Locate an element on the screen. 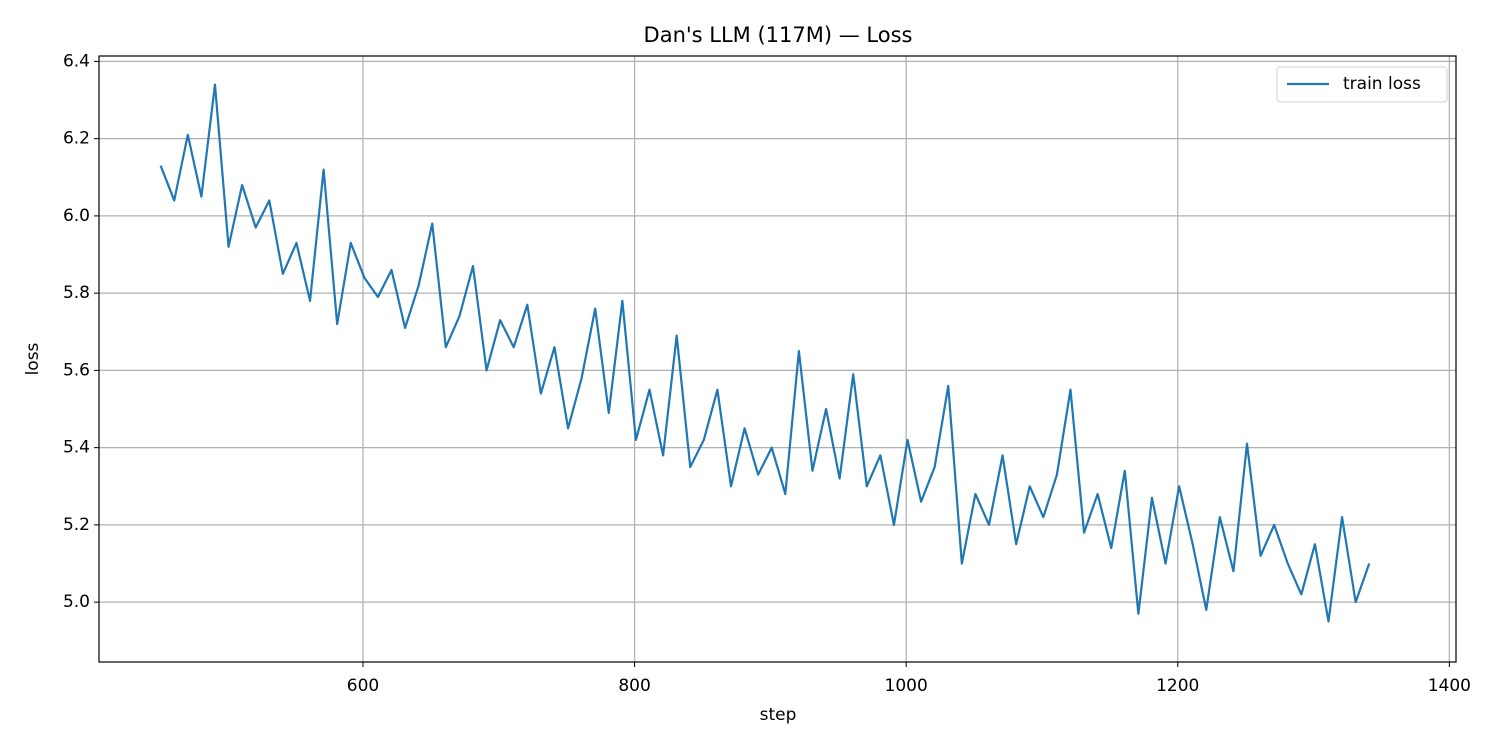  legend-label: train loss is located at coordinates (1382, 84).